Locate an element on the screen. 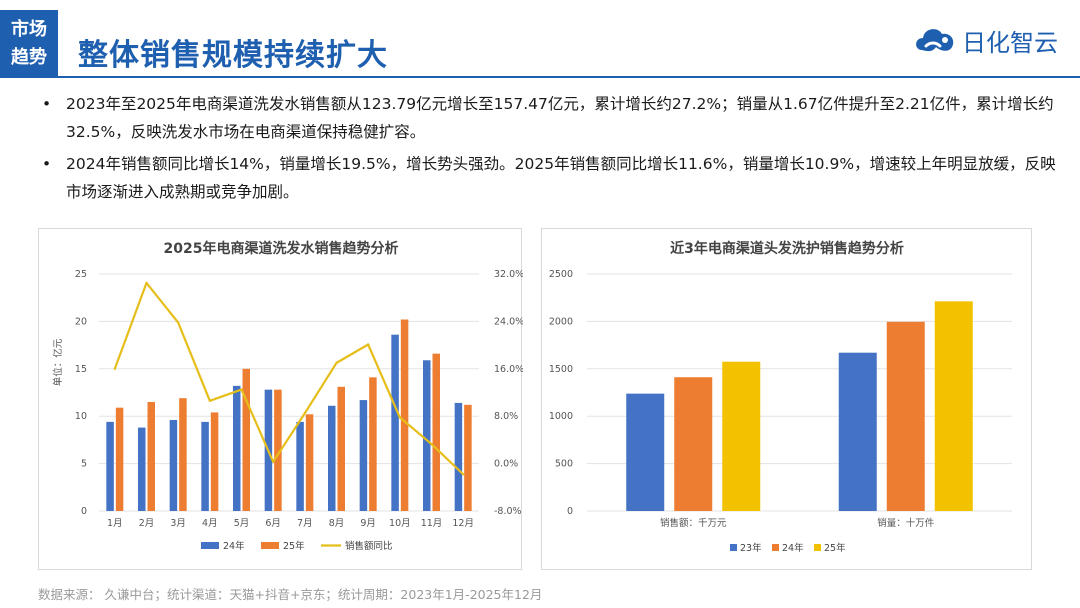 The height and width of the screenshot is (608, 1080). legend-label-yoy: 销售额同比 is located at coordinates (369, 546).